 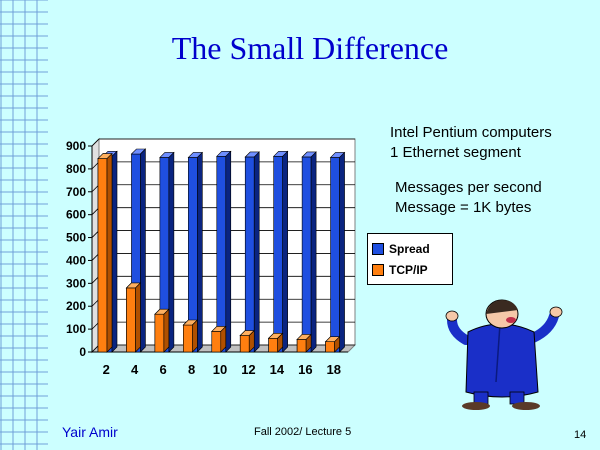 I want to click on measure-note: Messages per second Message = 1K bytes, so click(x=468, y=198).